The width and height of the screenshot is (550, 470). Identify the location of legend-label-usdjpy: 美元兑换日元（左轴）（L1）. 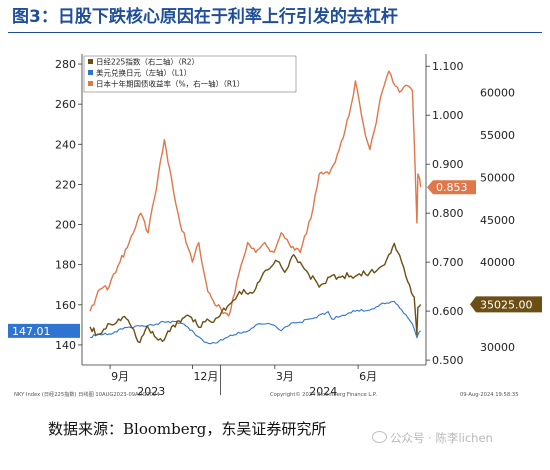
(143, 73).